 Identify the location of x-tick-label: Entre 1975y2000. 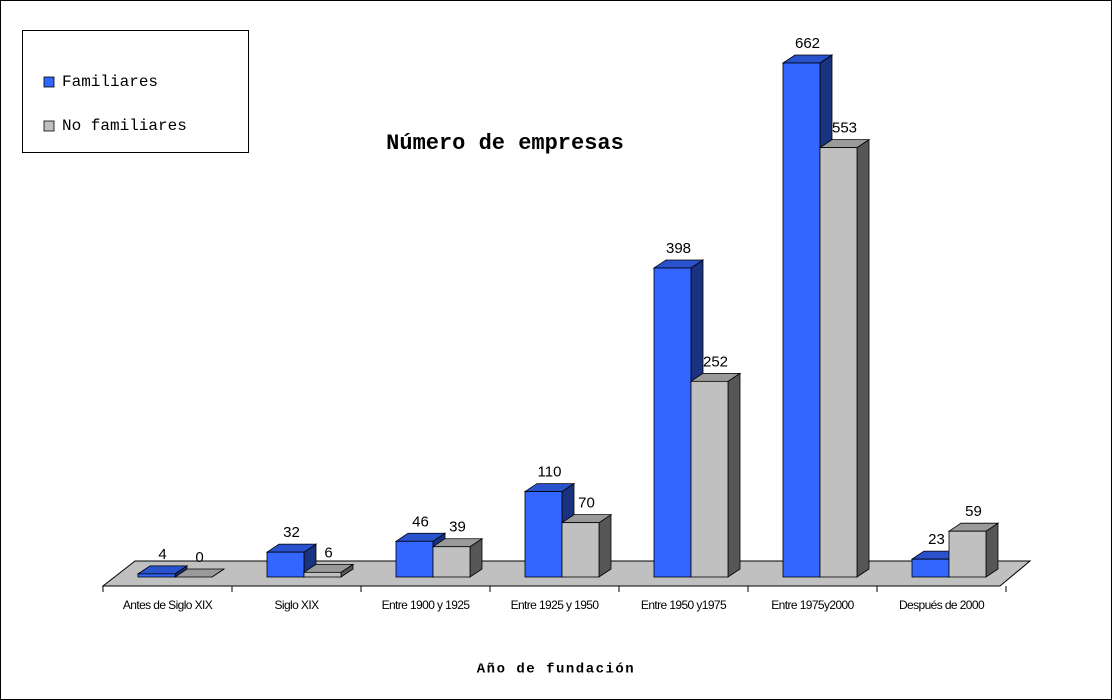
(812, 605).